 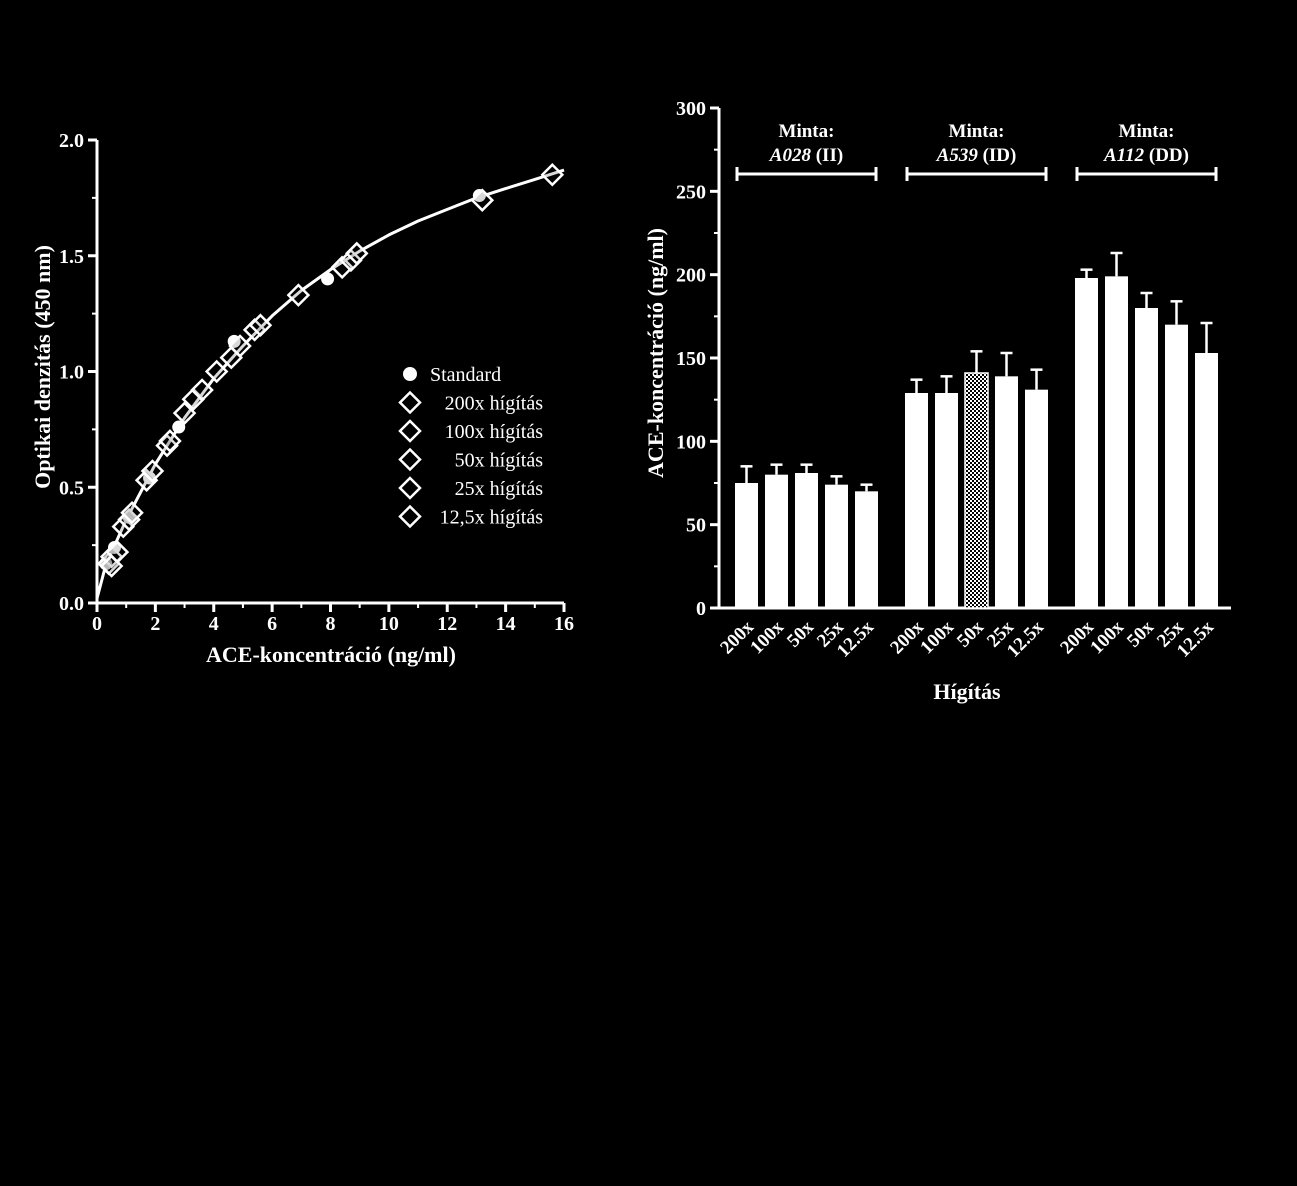 What do you see at coordinates (1126, 155) in the screenshot?
I see `sample-id: A112` at bounding box center [1126, 155].